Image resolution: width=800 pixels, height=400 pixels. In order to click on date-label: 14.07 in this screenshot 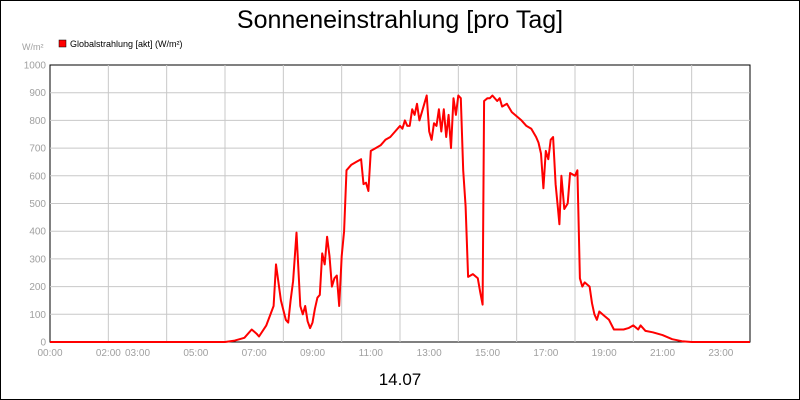, I will do `click(400, 379)`.